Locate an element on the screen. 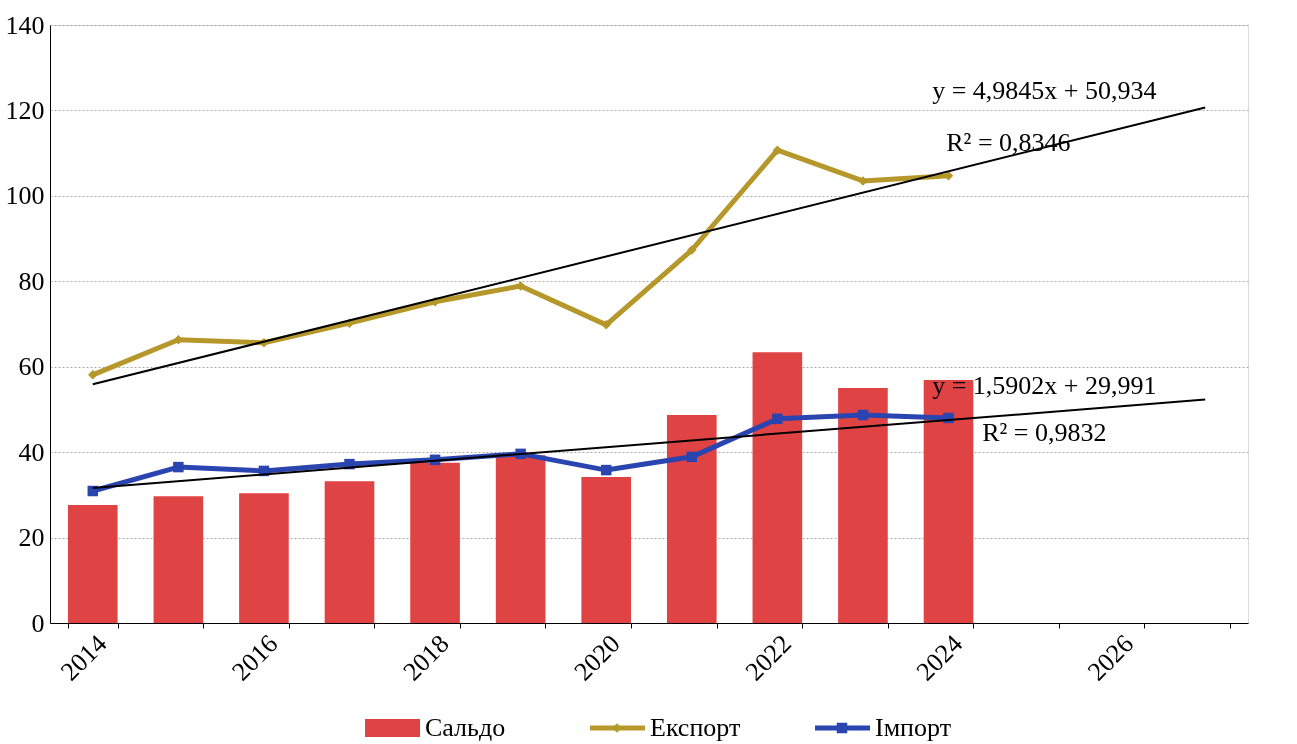 This screenshot has width=1297, height=744. y-tick-label: 120 is located at coordinates (25, 110).